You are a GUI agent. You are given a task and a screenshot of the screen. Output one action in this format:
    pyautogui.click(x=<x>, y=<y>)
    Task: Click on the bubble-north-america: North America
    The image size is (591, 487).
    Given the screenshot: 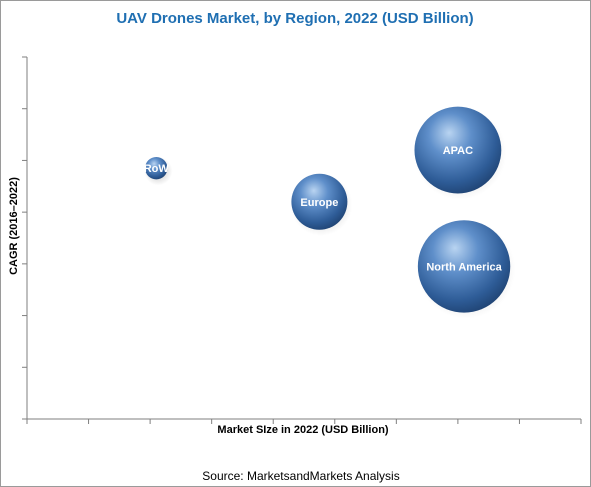 What is the action you would take?
    pyautogui.click(x=466, y=269)
    